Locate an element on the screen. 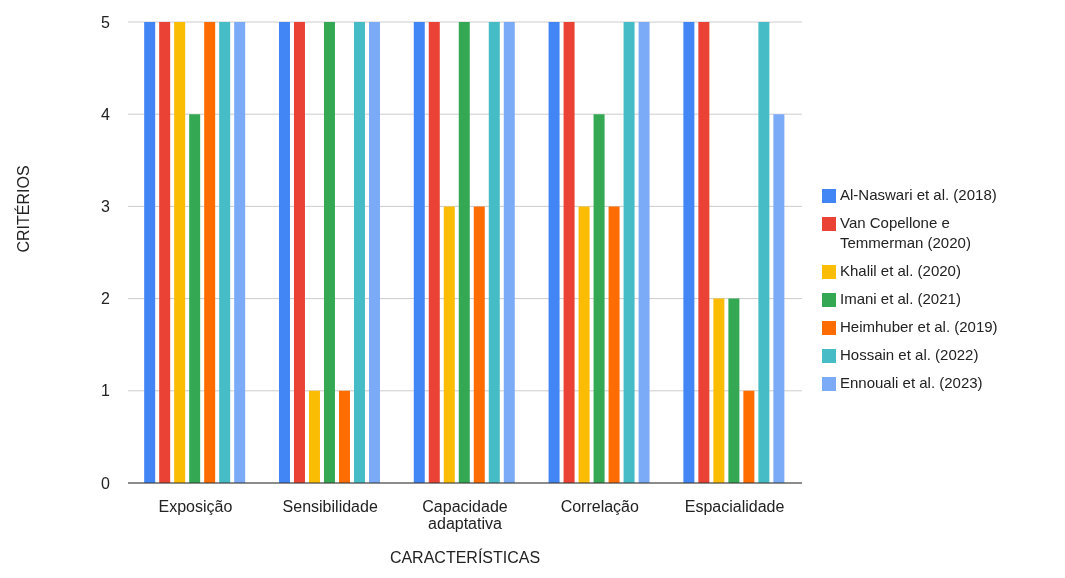 Image resolution: width=1065 pixels, height=578 pixels. x-tick-label: Capacidade adaptativa is located at coordinates (465, 515).